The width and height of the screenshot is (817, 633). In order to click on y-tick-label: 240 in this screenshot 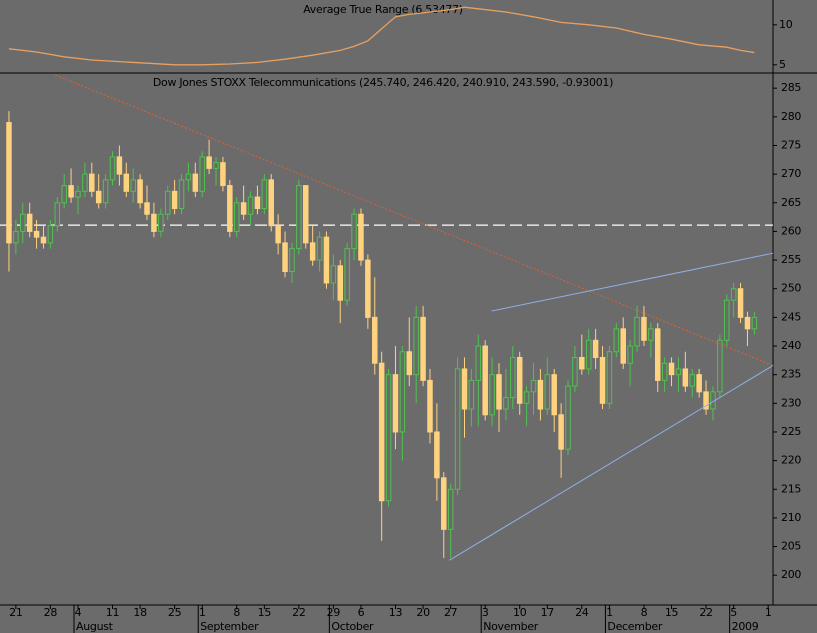, I will do `click(791, 345)`.